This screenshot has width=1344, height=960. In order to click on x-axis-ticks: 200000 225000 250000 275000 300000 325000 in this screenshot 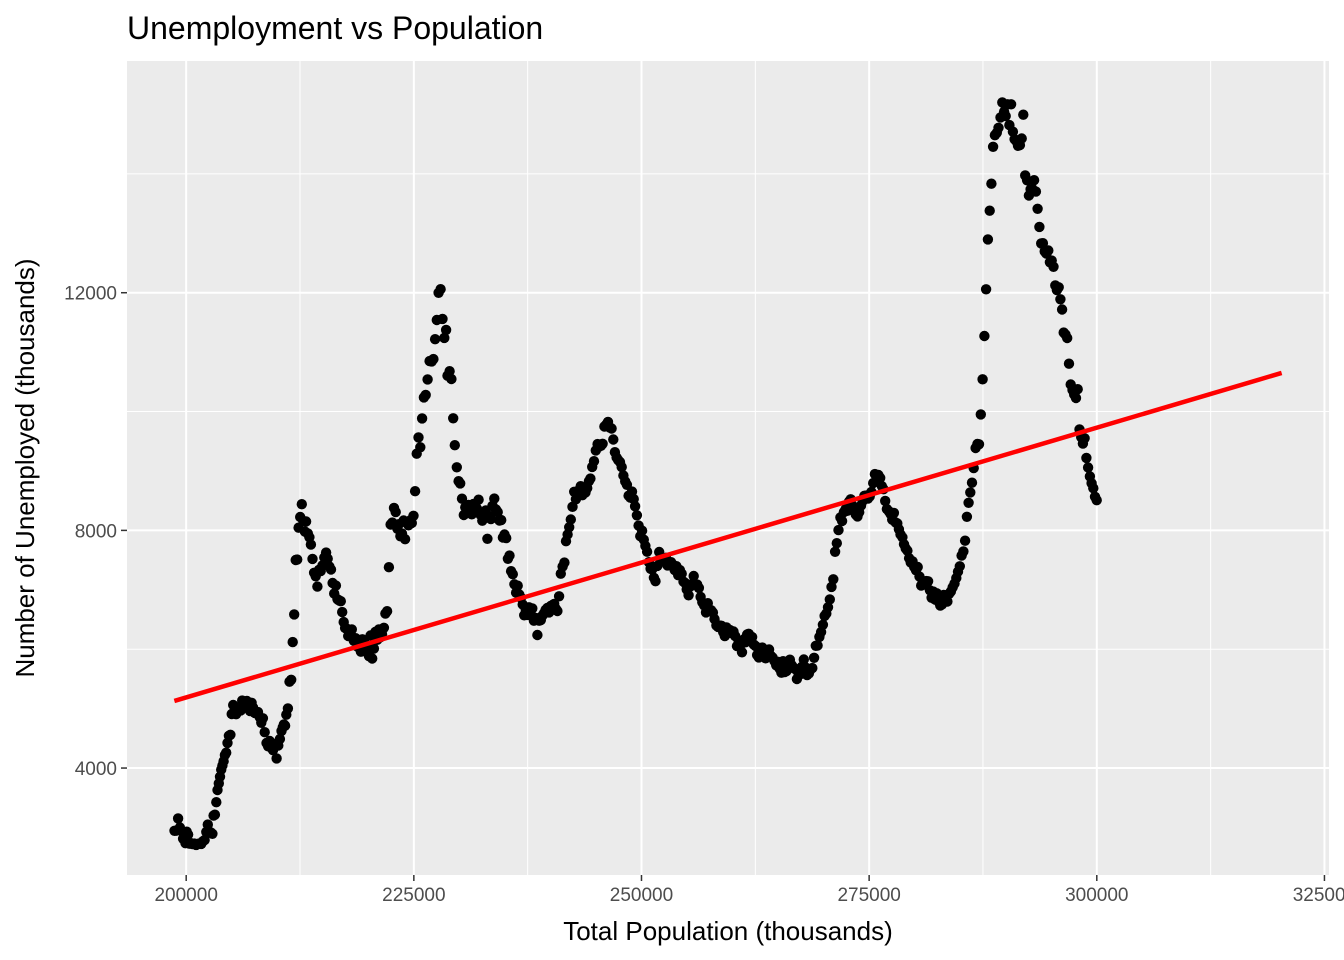, I will do `click(749, 890)`.